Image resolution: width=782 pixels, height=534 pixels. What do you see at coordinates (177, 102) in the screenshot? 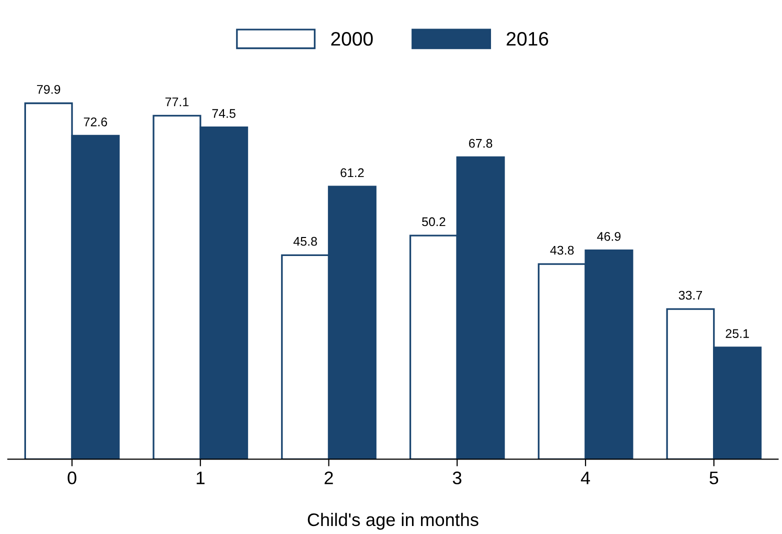
I see `data-label: 77.1` at bounding box center [177, 102].